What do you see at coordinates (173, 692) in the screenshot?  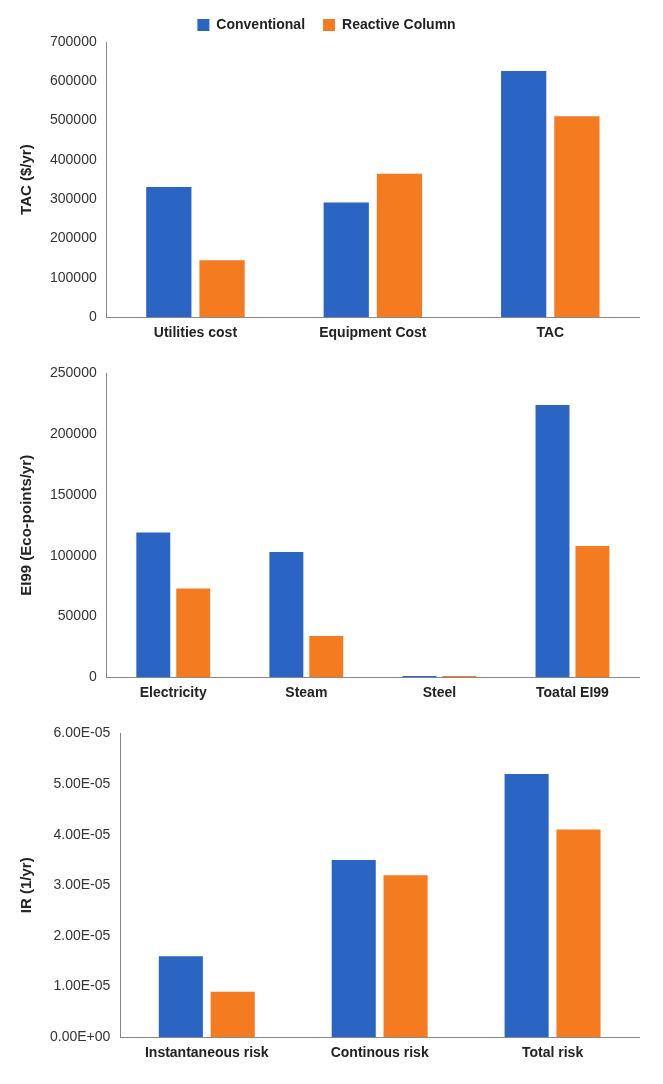 I see `x-tick-label: Electricity` at bounding box center [173, 692].